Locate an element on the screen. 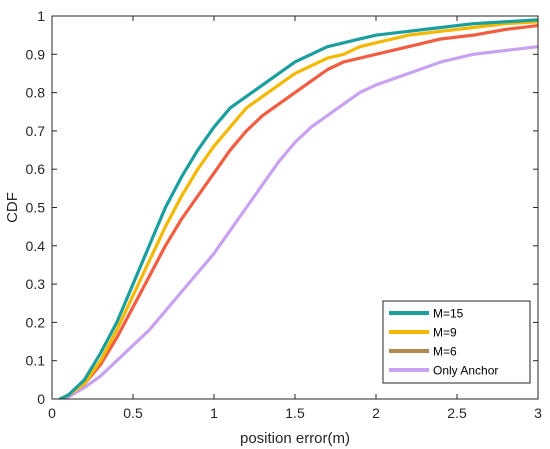  x-tick-label: 3 is located at coordinates (538, 413).